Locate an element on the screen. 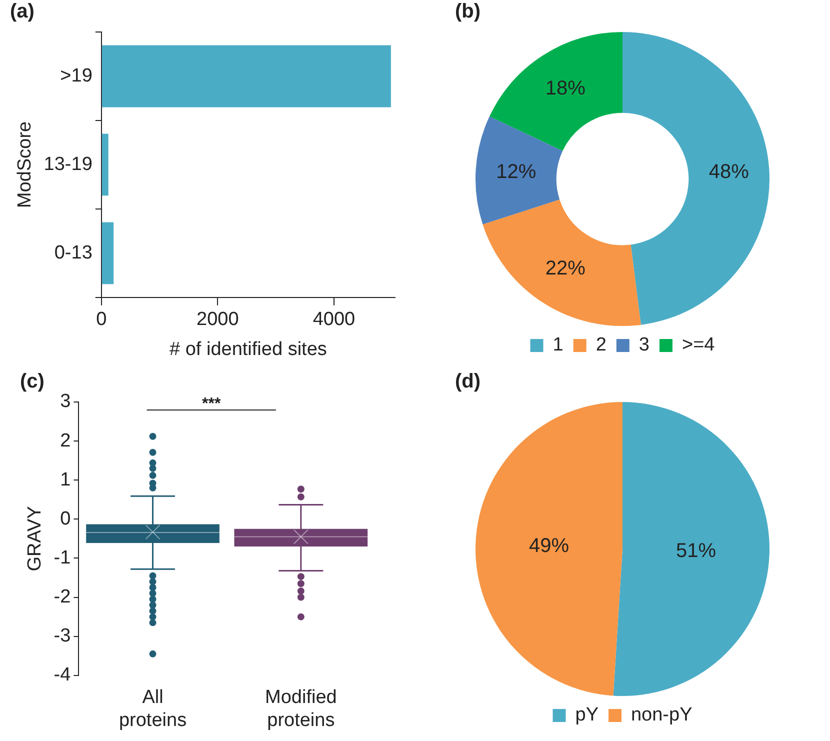 The height and width of the screenshot is (741, 830). data-label: 49% is located at coordinates (549, 546).